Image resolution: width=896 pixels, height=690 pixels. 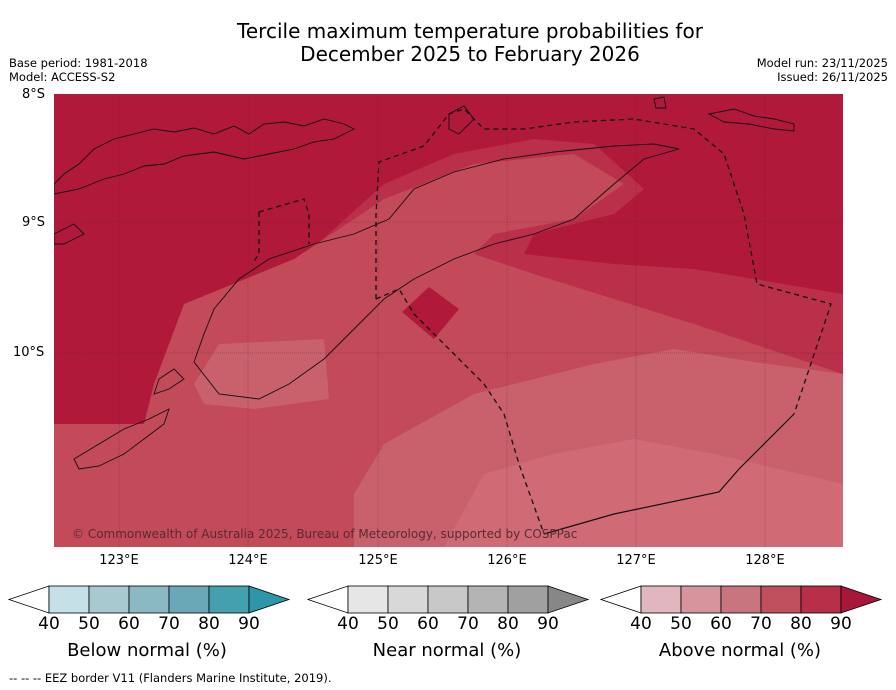 I want to click on lon-label-125e: 125°E, so click(x=378, y=560).